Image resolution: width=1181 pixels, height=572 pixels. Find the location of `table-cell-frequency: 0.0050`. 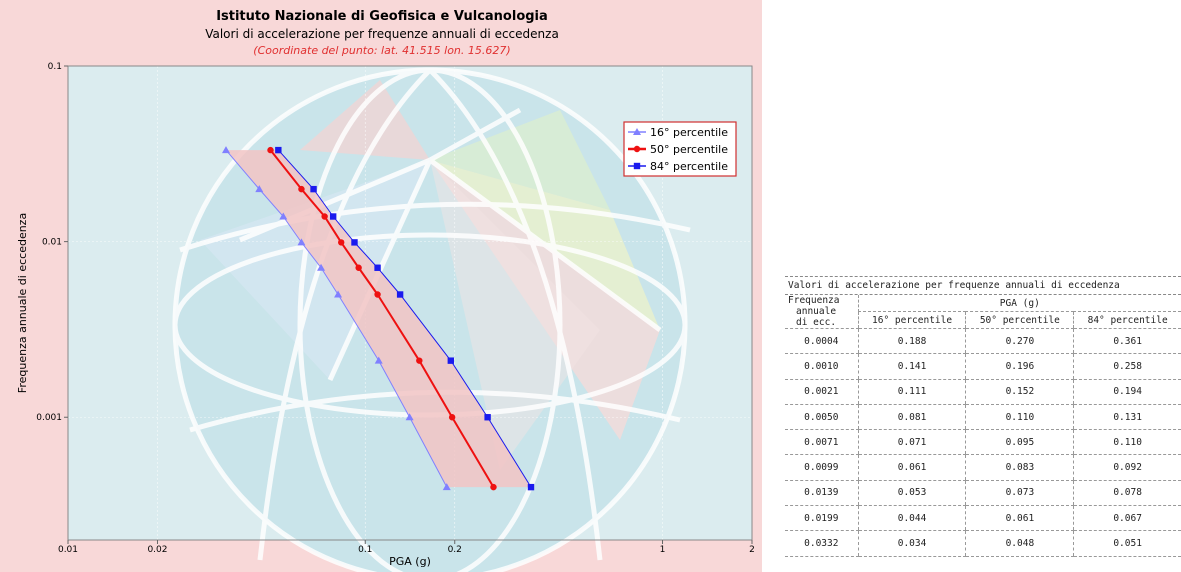

table-cell-frequency: 0.0050 is located at coordinates (822, 417).